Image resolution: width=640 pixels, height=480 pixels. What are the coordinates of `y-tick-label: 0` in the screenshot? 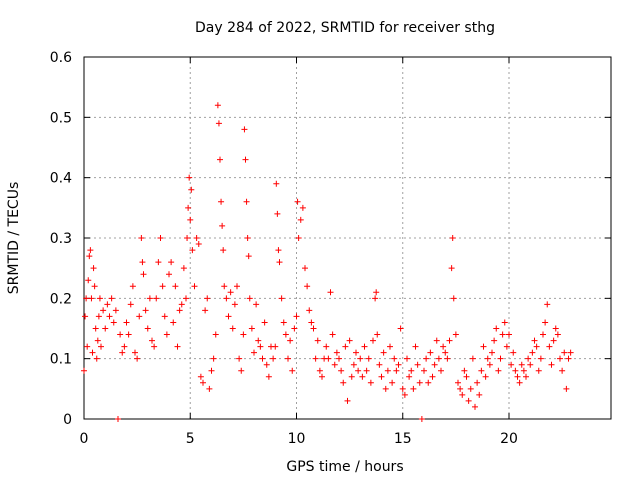 It's located at (67, 420).